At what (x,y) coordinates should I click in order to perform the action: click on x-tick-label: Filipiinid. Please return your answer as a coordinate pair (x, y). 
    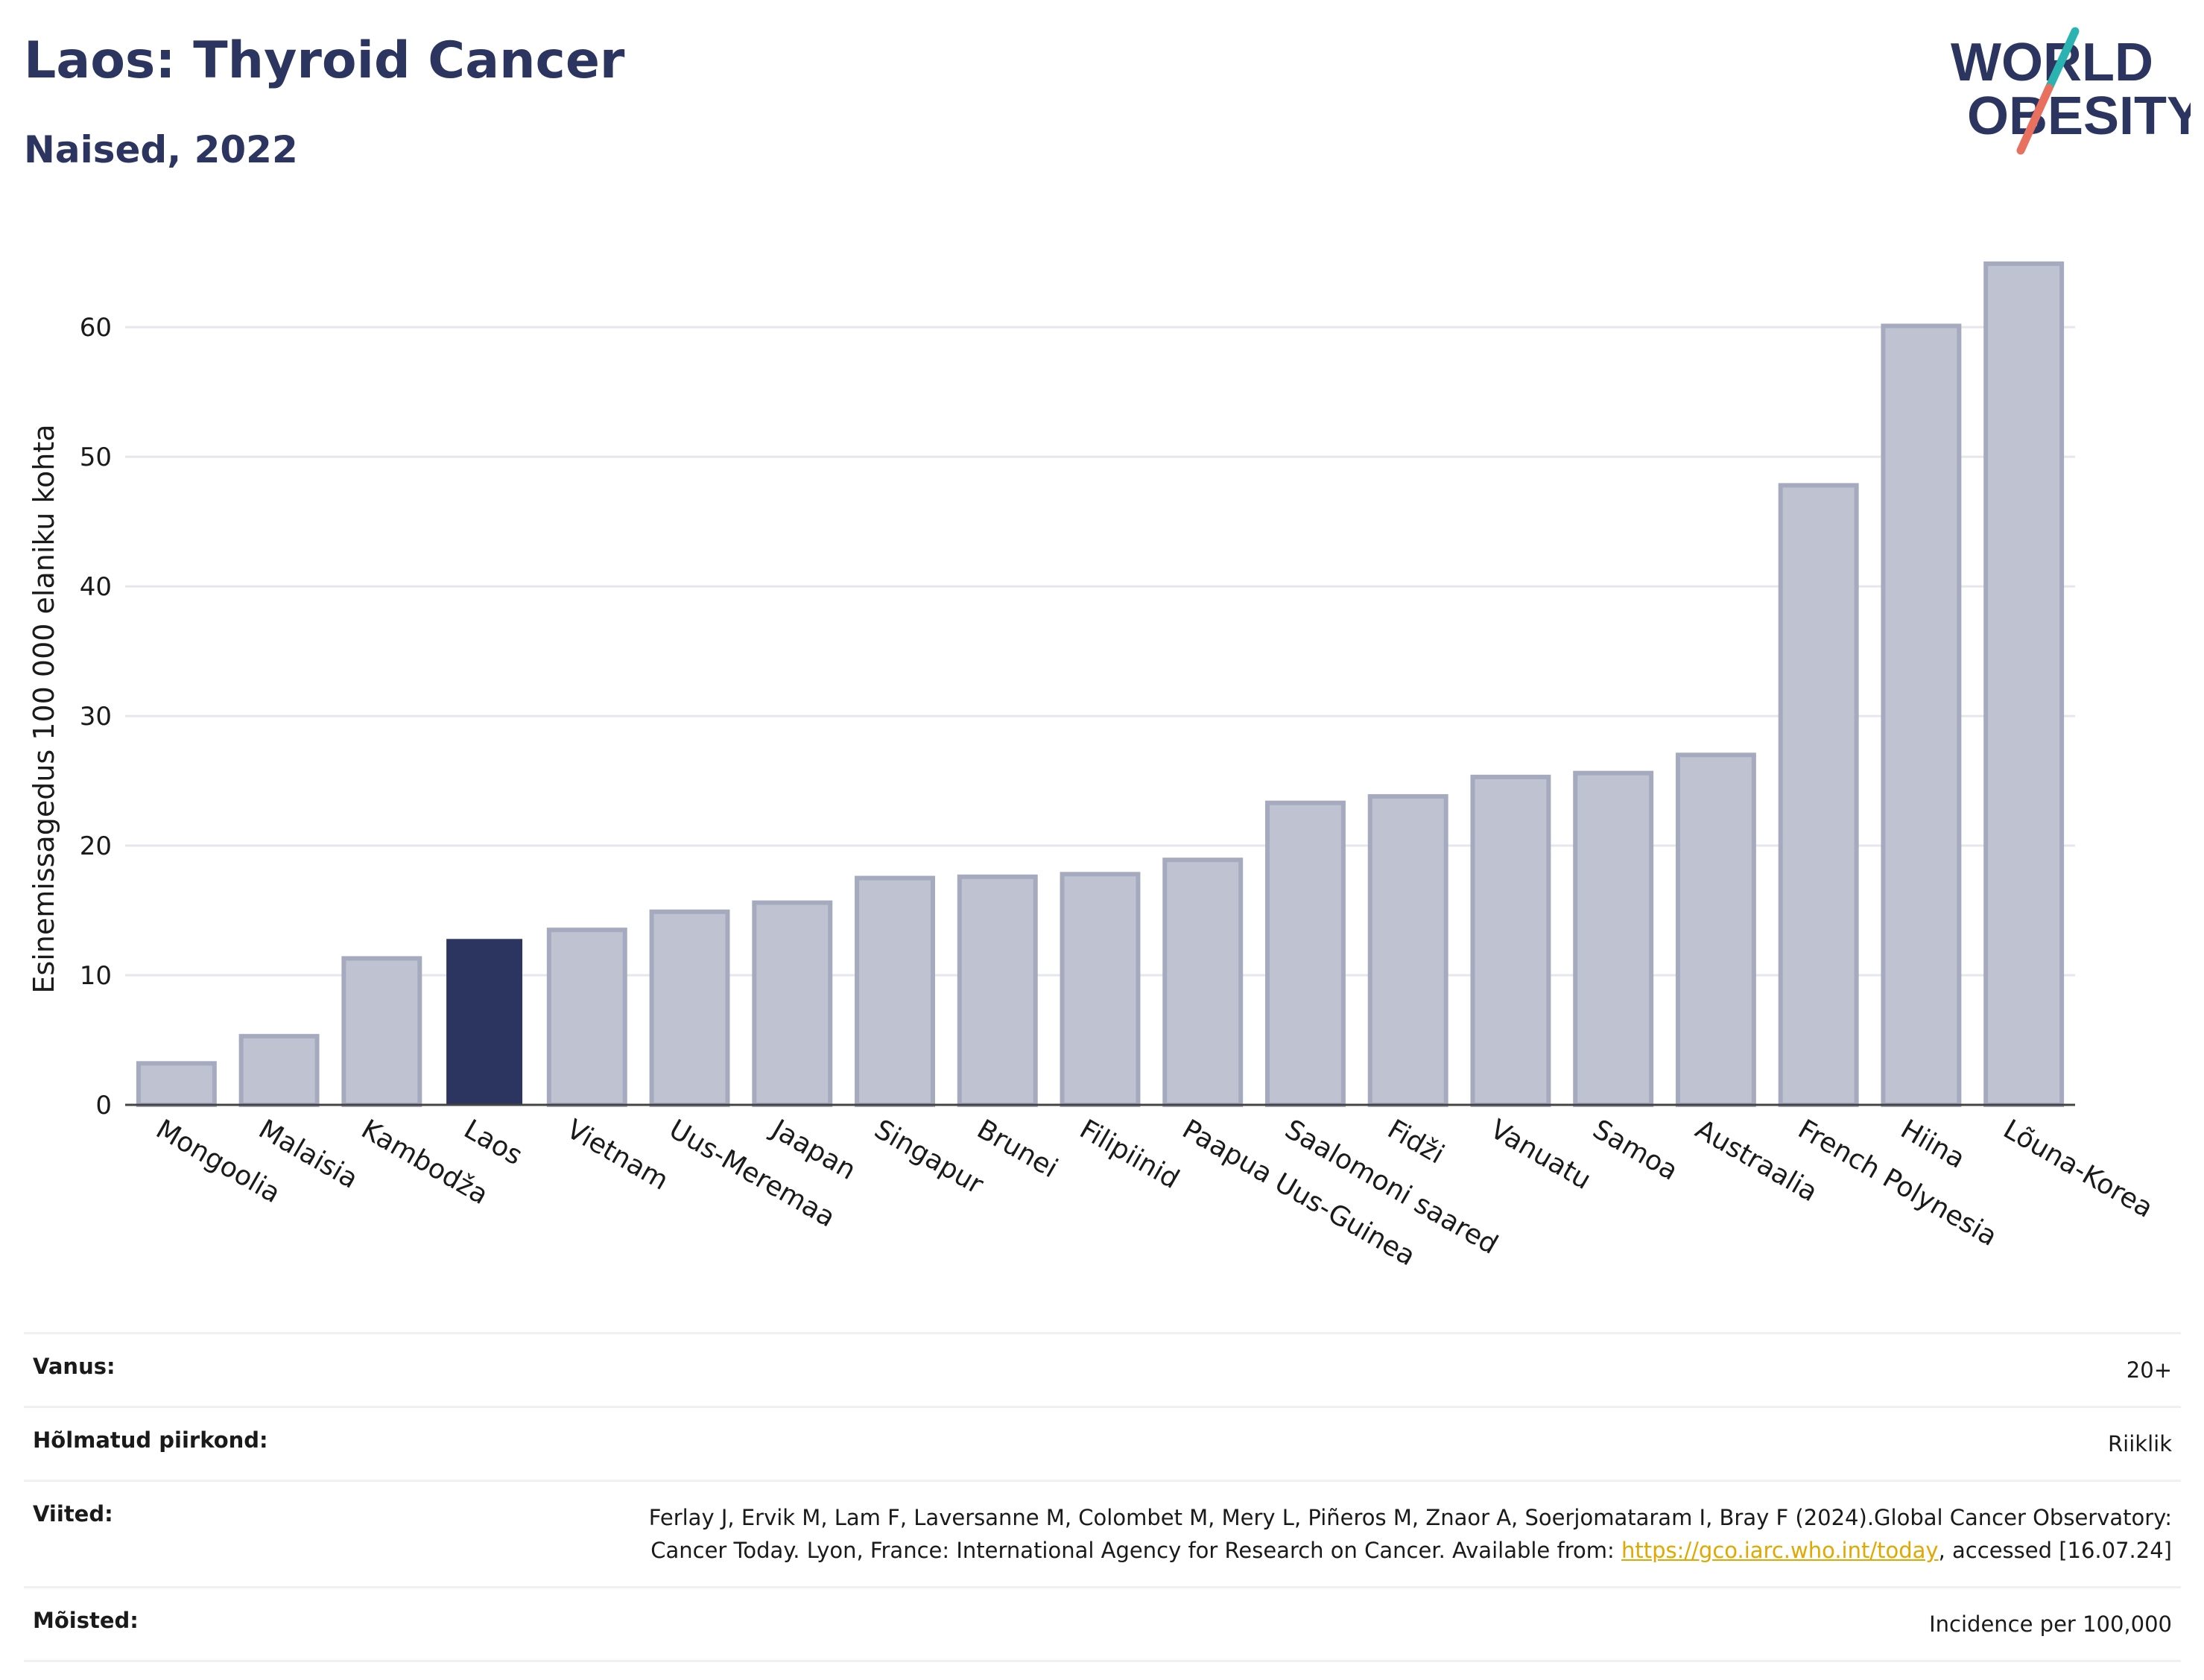
    Looking at the image, I should click on (1129, 1154).